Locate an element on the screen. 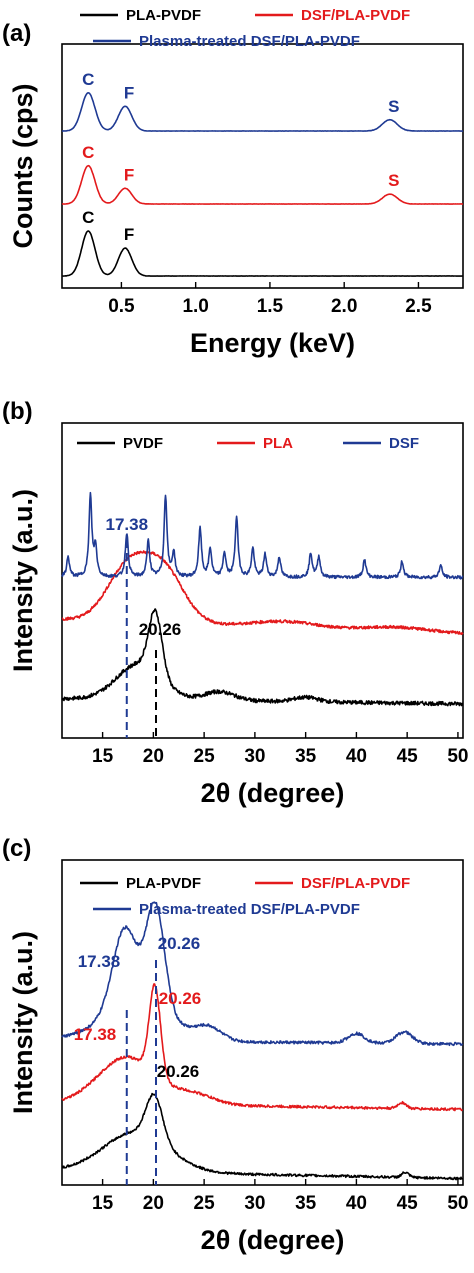 This screenshot has width=474, height=1273. panel-label: (c) is located at coordinates (16, 848).